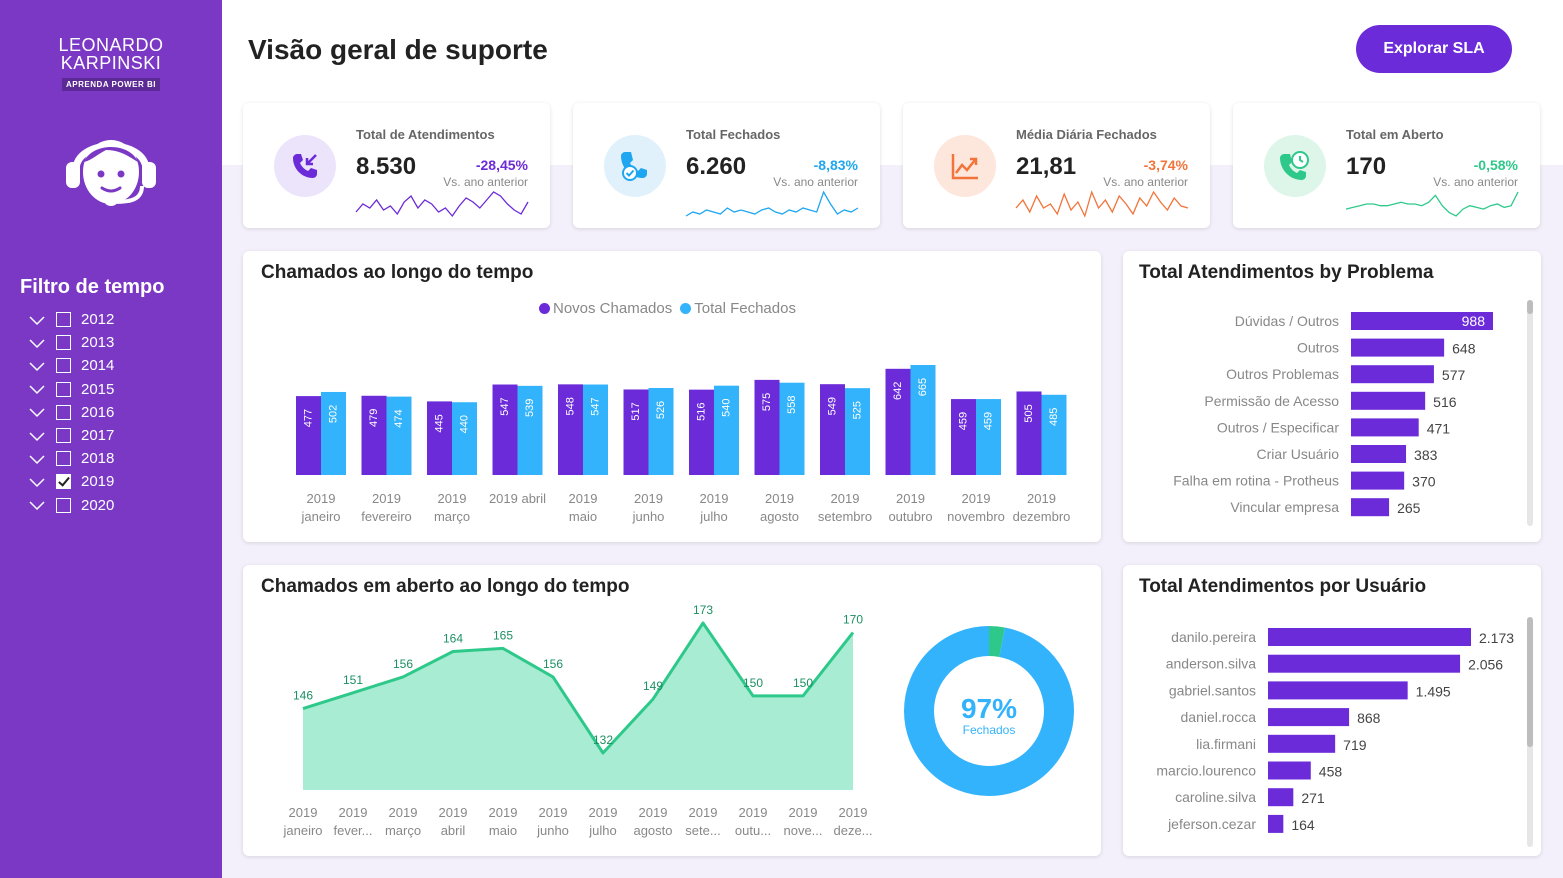 This screenshot has height=878, width=1563. Describe the element at coordinates (578, 688) in the screenshot. I see `area-line` at that location.